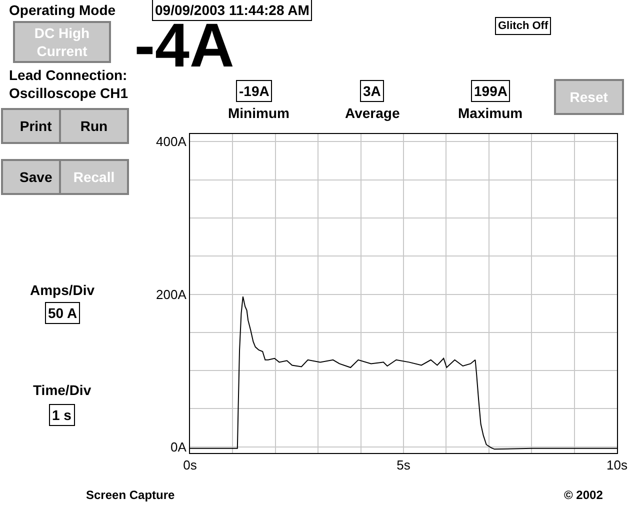 The height and width of the screenshot is (510, 640). Describe the element at coordinates (259, 113) in the screenshot. I see `text: Minimum` at that location.